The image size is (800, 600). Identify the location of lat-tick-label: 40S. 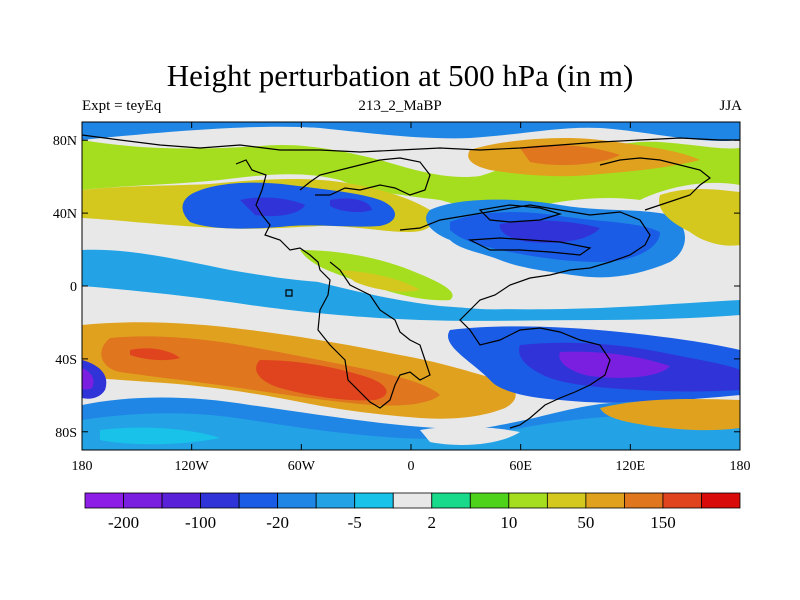
(66, 360).